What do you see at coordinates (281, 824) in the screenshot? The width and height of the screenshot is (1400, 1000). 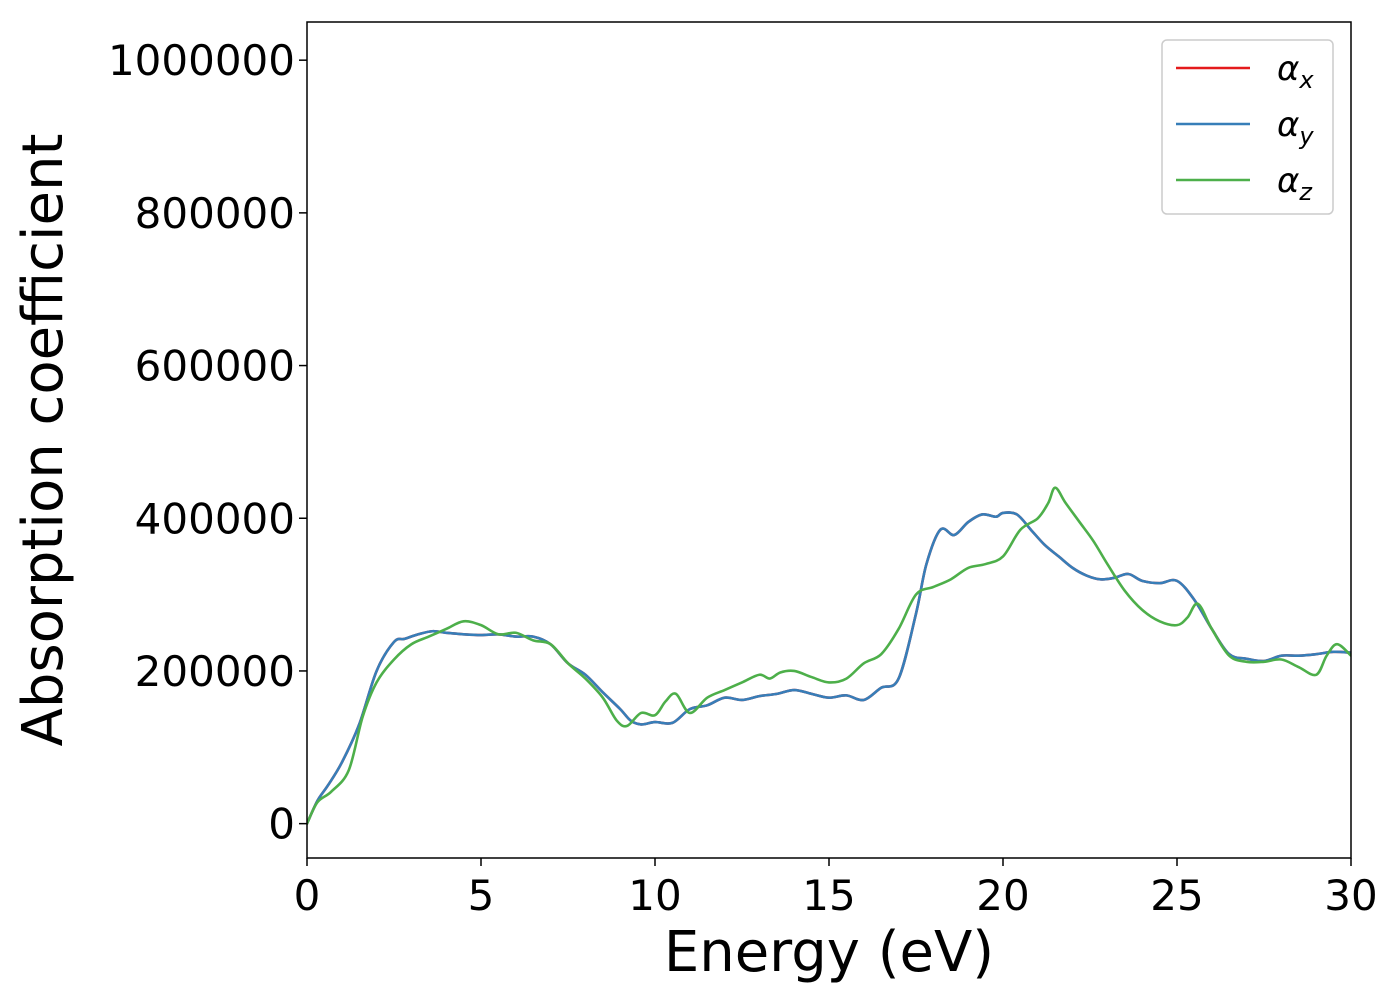 I see `y-tick-label: 0` at bounding box center [281, 824].